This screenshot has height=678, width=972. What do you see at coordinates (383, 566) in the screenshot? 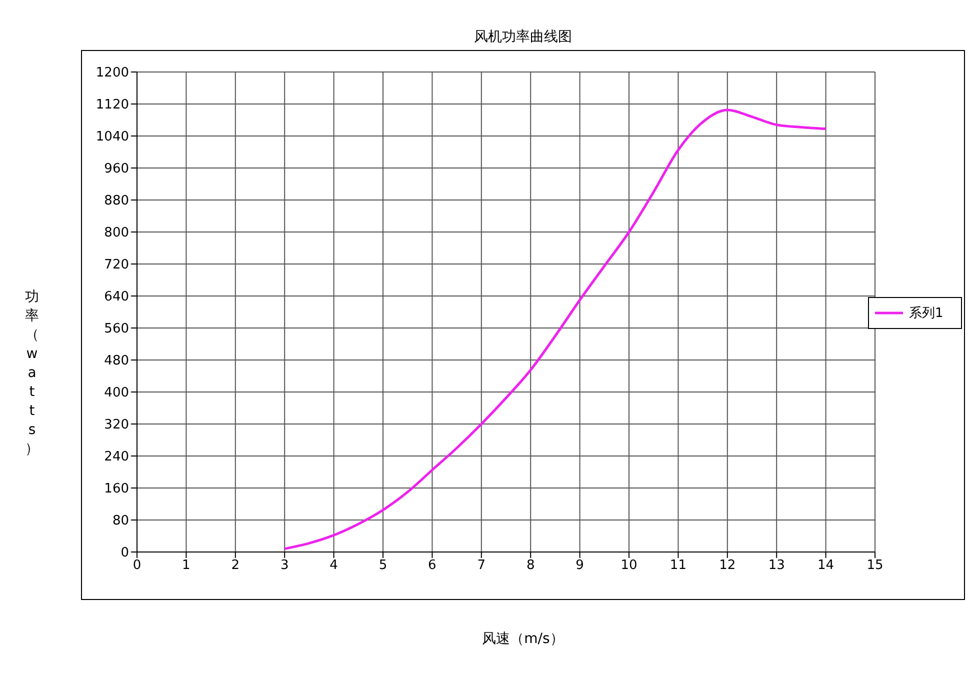
I see `x-tick-label: 5` at bounding box center [383, 566].